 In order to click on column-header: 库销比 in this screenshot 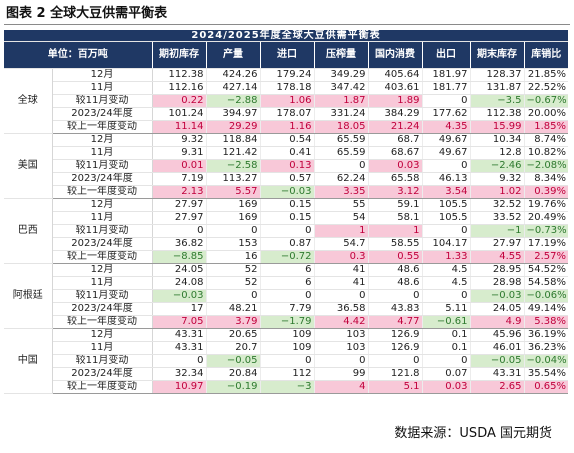, I will do `click(546, 55)`.